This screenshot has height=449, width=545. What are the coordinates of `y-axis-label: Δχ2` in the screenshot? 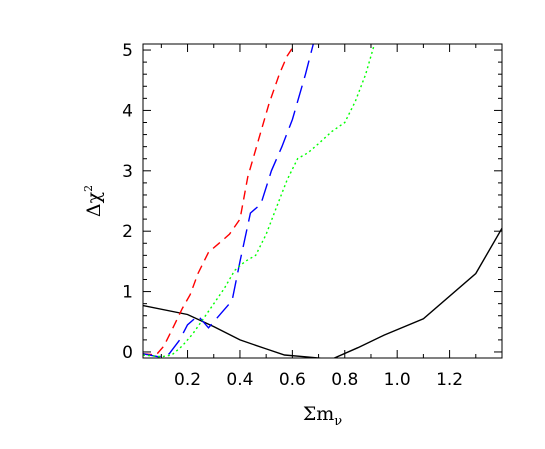 It's located at (93, 201).